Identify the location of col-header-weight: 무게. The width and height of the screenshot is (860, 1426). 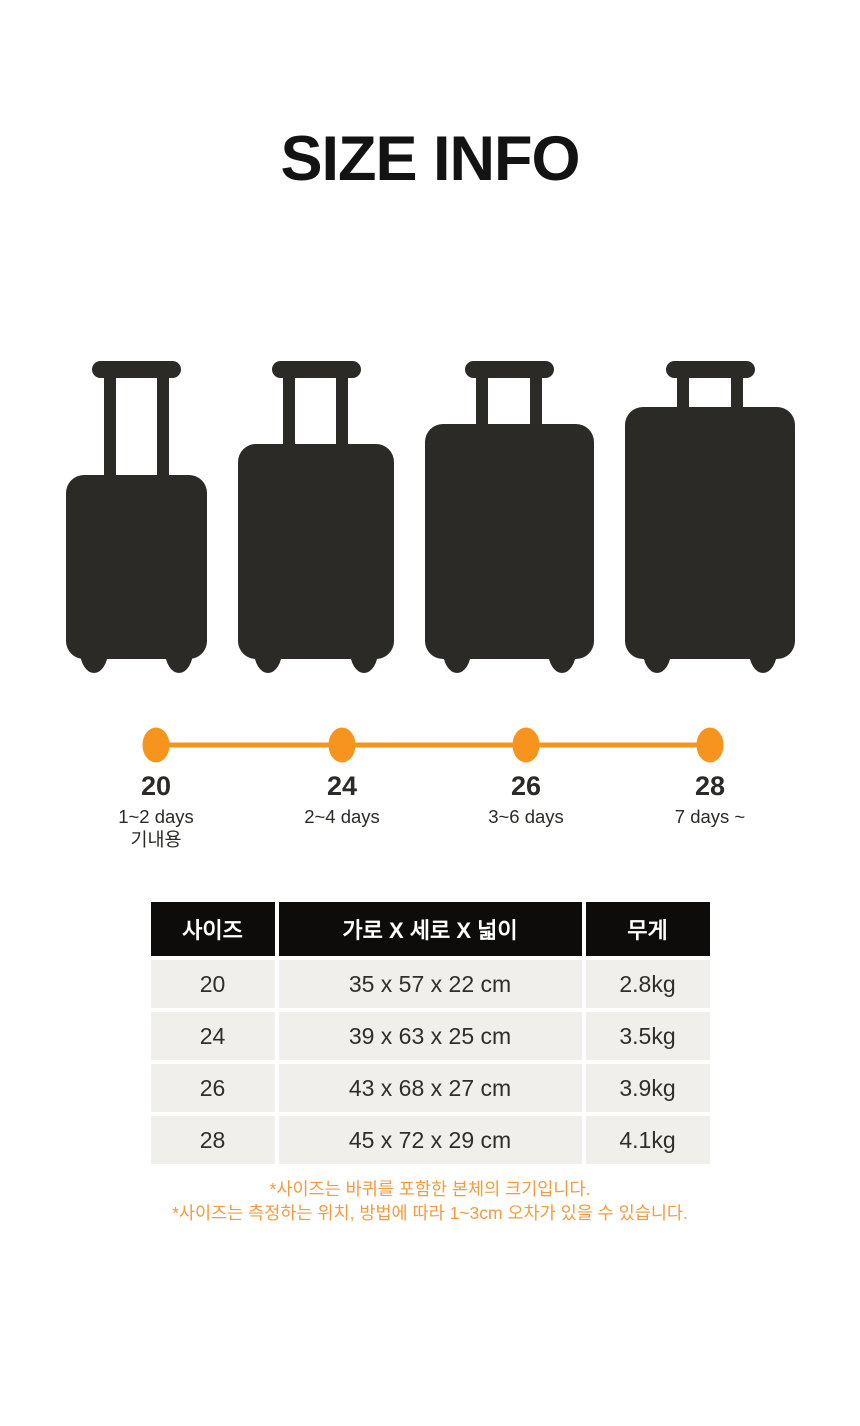
(647, 929).